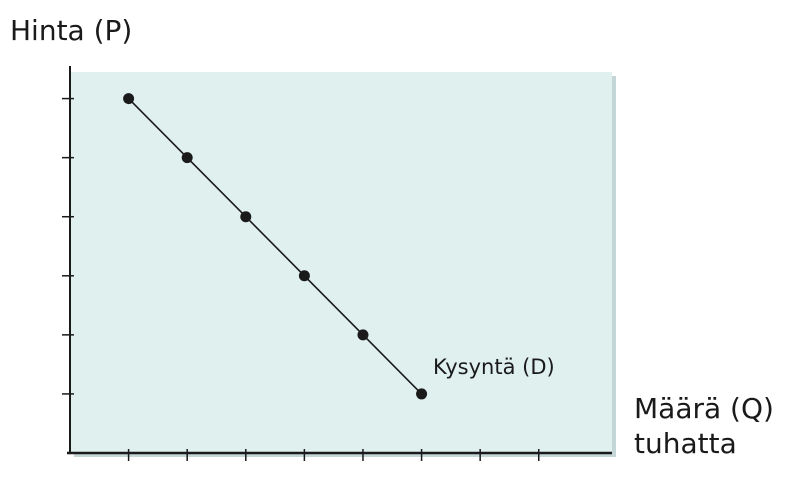 This screenshot has height=490, width=801. Describe the element at coordinates (704, 408) in the screenshot. I see `x-axis-label: Määrä (Q)` at that location.